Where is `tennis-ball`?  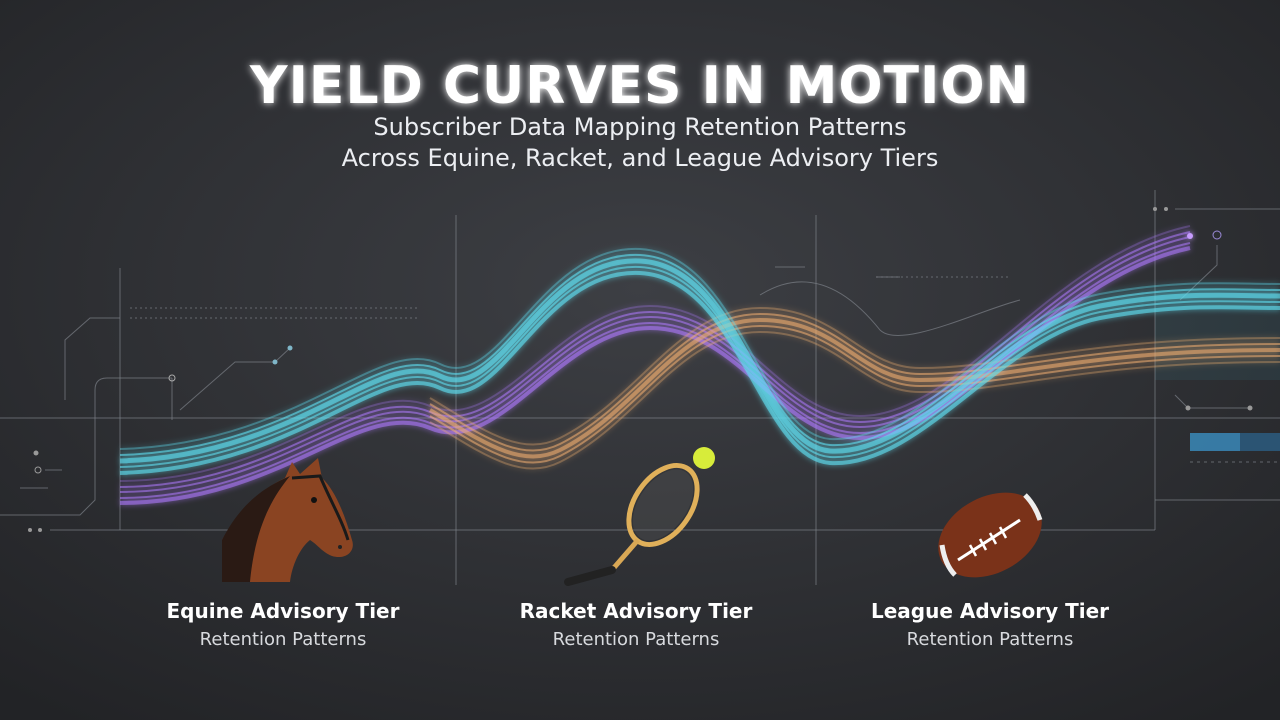
tennis-ball is located at coordinates (704, 458).